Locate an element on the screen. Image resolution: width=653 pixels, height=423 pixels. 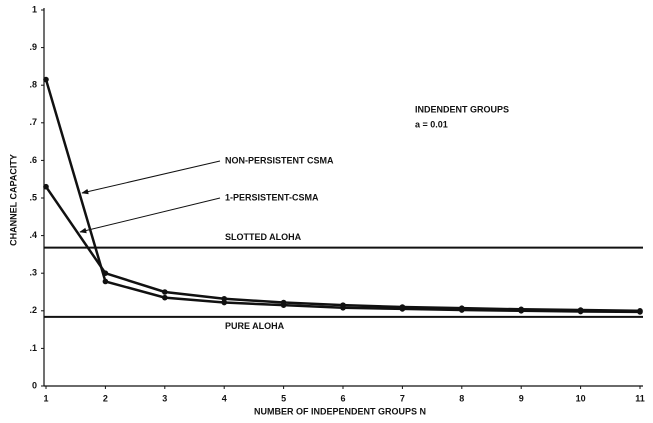
annotation: a = 0.01 is located at coordinates (431, 124).